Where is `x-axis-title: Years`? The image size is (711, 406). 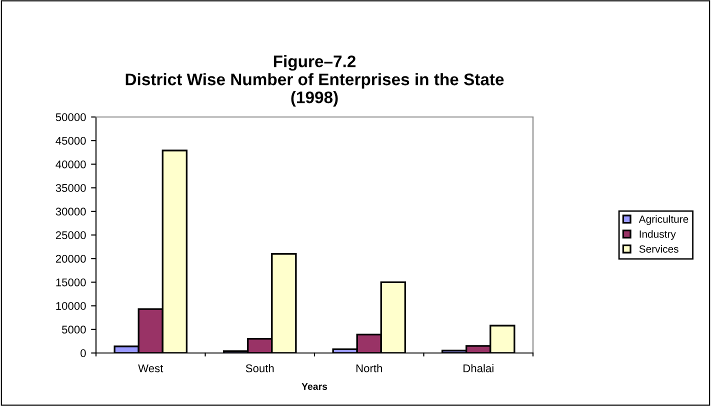
x-axis-title: Years is located at coordinates (315, 386).